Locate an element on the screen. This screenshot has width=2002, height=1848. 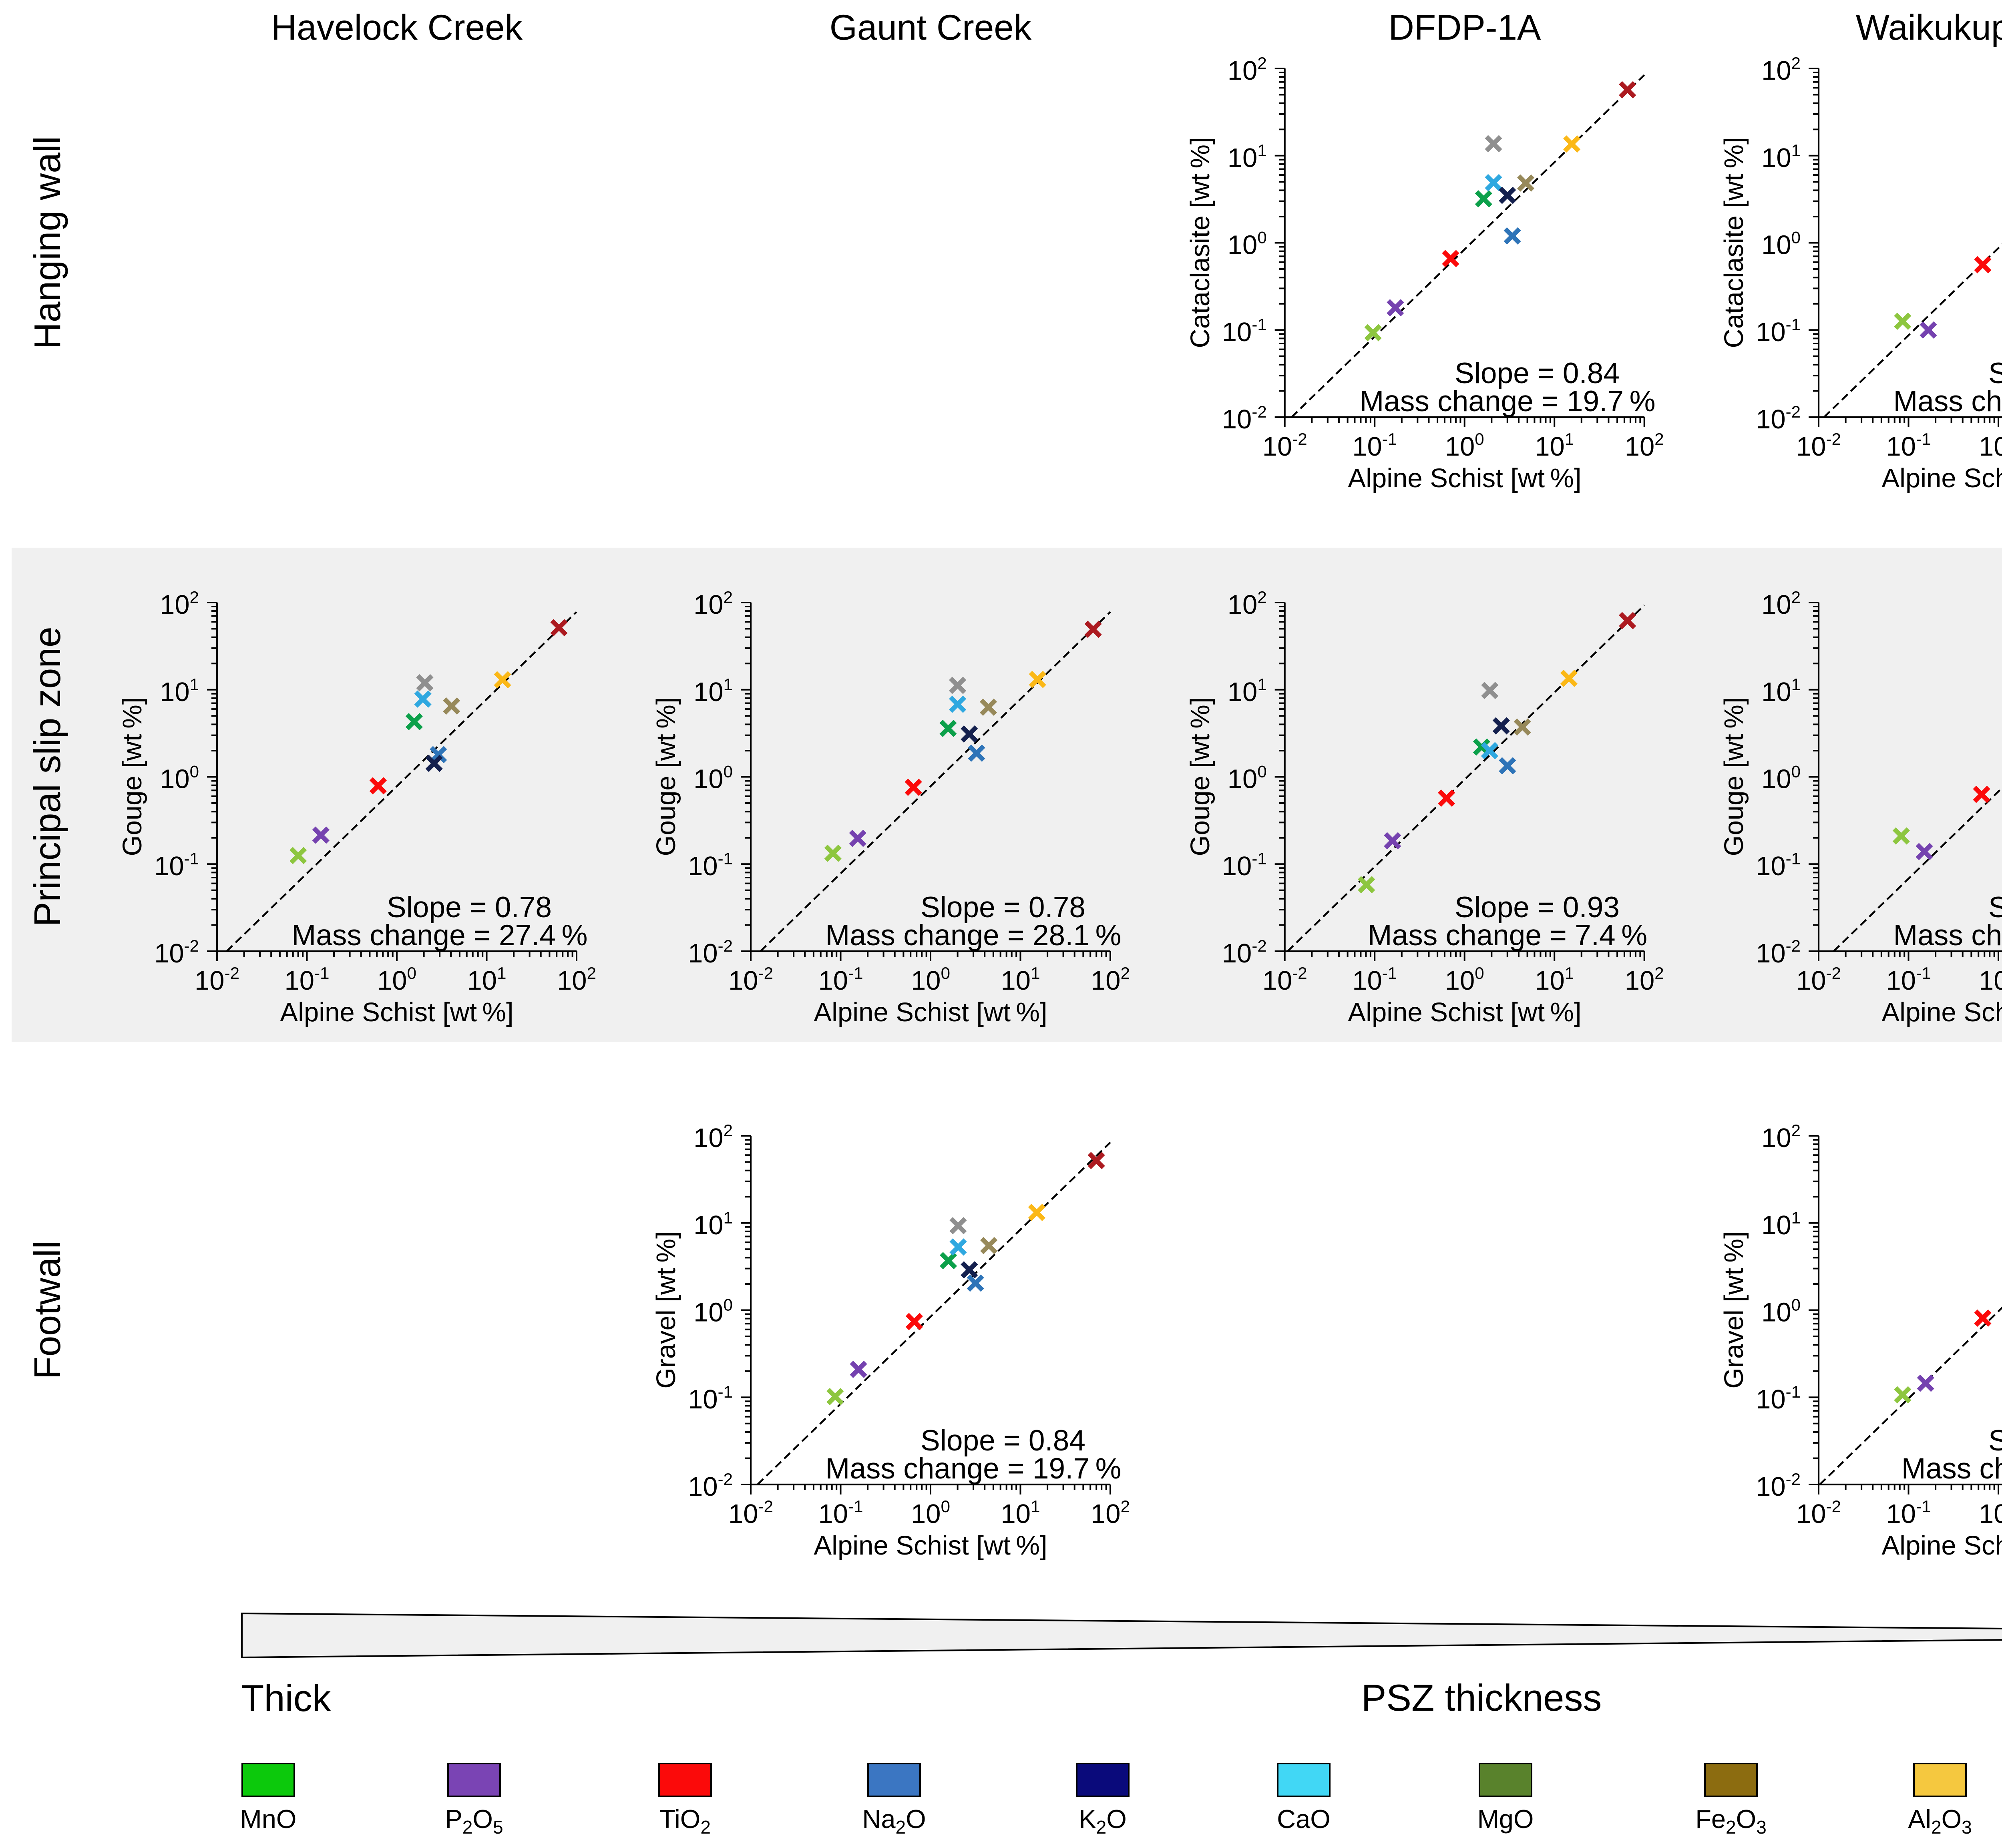
svg-text: Principal slip zone is located at coordinates (47, 777).